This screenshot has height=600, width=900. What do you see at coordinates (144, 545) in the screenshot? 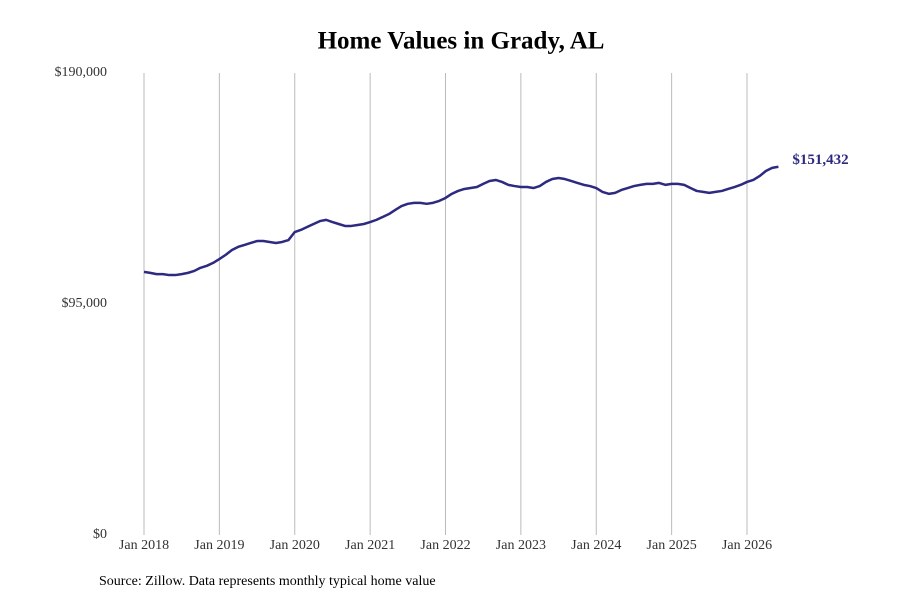
I see `x-tick-label: Jan 2018` at bounding box center [144, 545].